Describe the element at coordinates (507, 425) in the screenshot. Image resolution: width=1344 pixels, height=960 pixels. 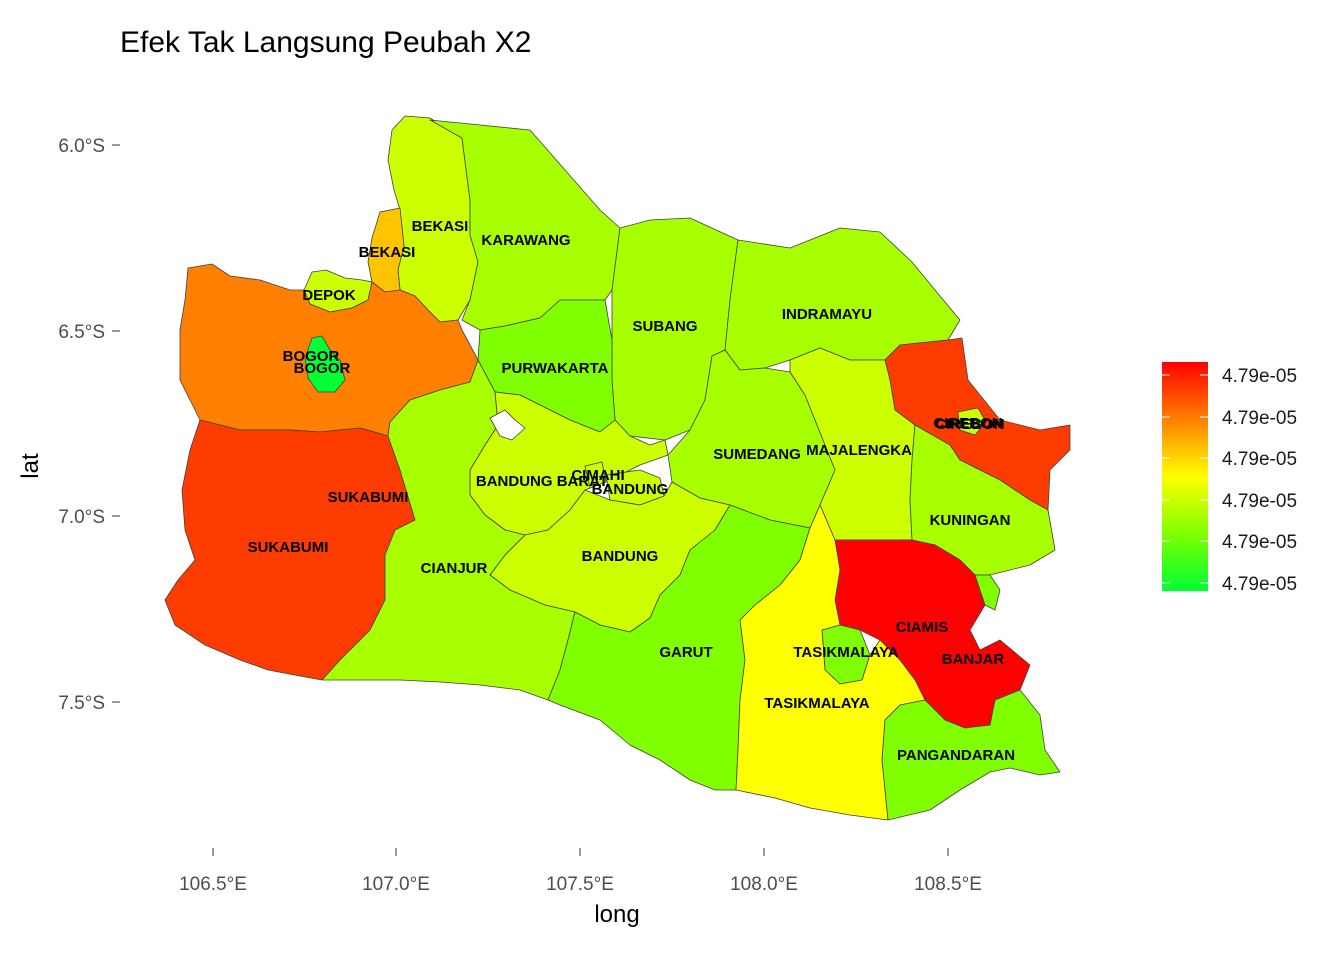
I see `reservoir-gap` at that location.